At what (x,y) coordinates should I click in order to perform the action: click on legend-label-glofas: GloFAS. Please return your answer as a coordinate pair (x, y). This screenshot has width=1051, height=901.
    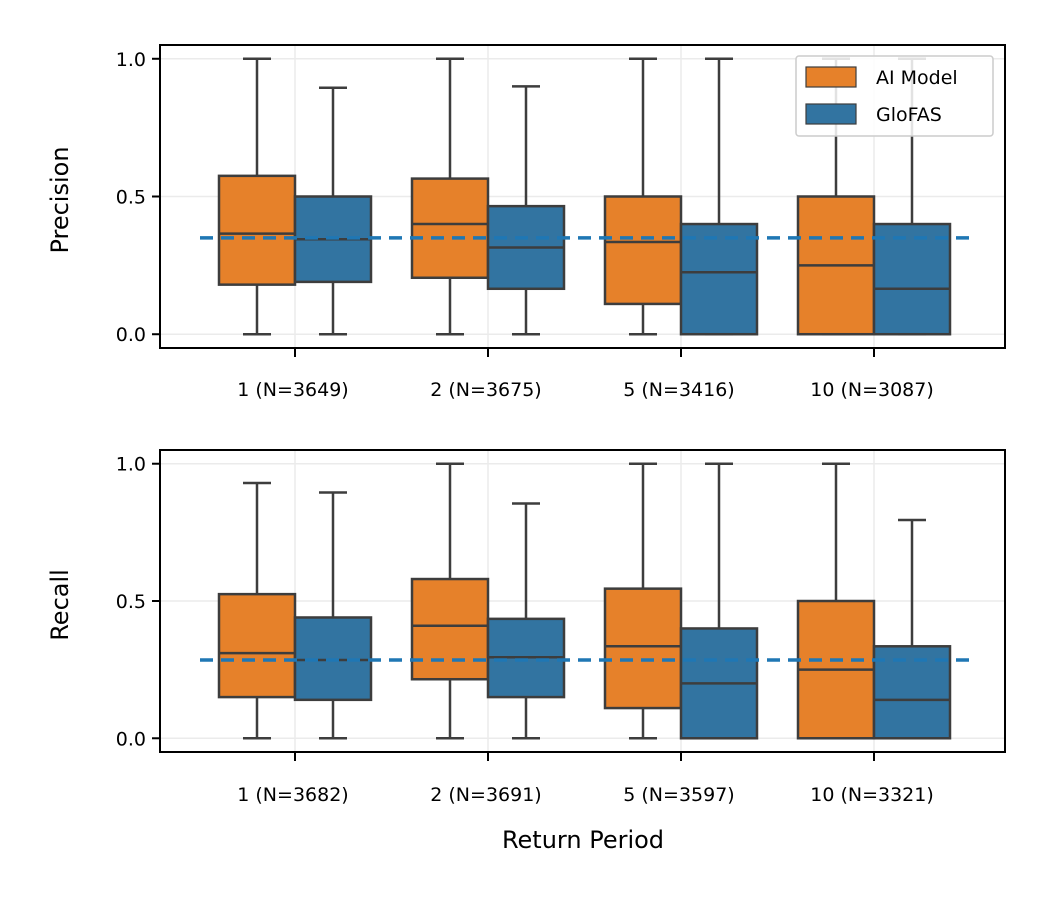
    Looking at the image, I should click on (909, 115).